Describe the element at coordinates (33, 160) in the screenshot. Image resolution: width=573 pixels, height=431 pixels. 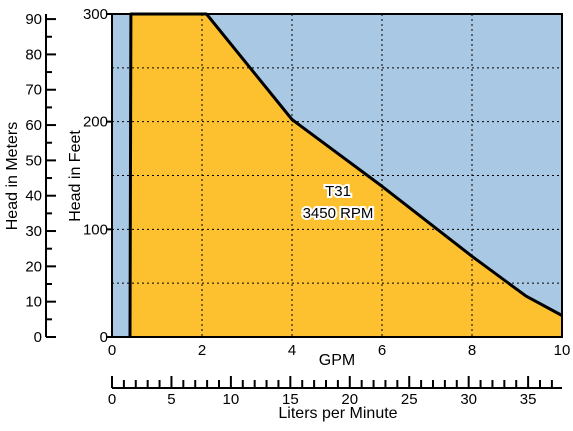
I see `y2-tick-label: 50` at that location.